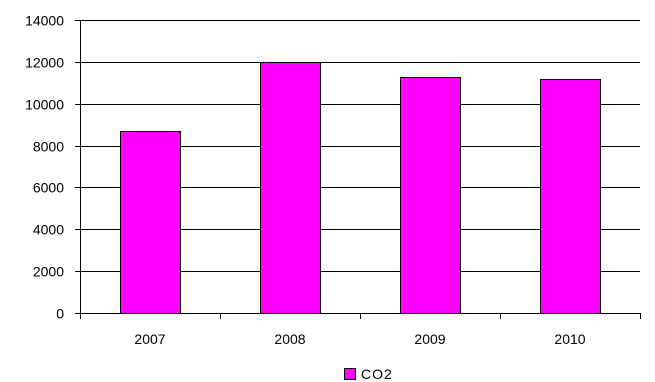 This screenshot has width=655, height=382. I want to click on y-tick-label-12000: 12000, so click(44, 63).